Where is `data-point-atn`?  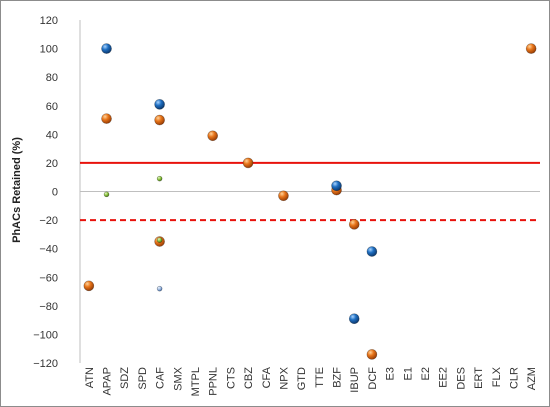 data-point-atn is located at coordinates (89, 286).